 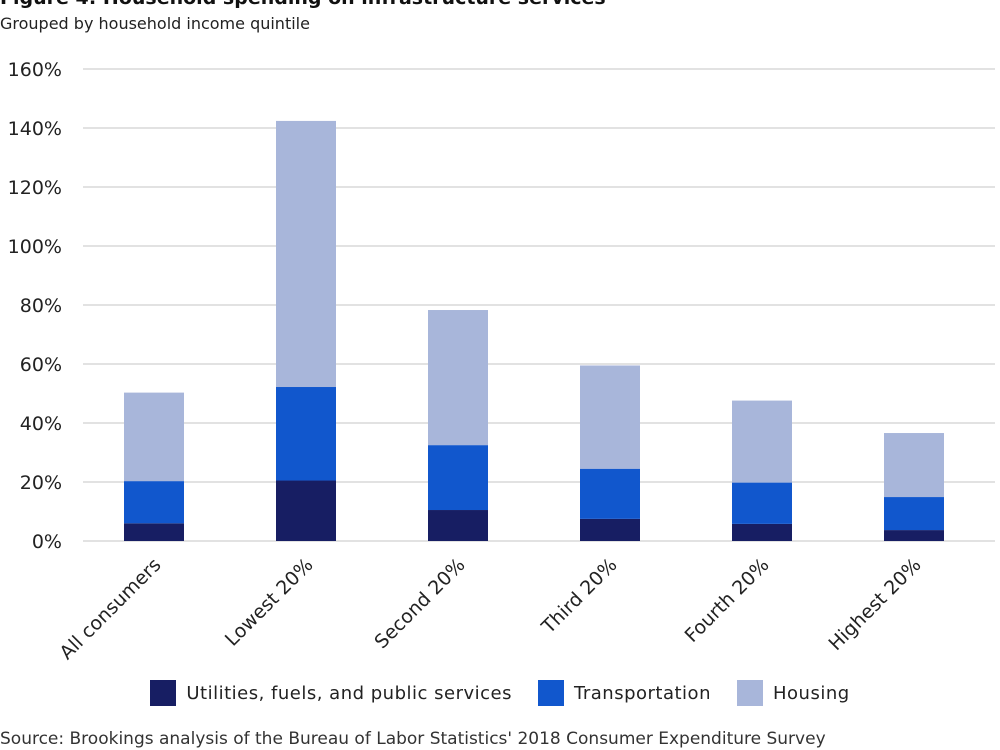 I want to click on y-tick-label: 60%, so click(x=41, y=365).